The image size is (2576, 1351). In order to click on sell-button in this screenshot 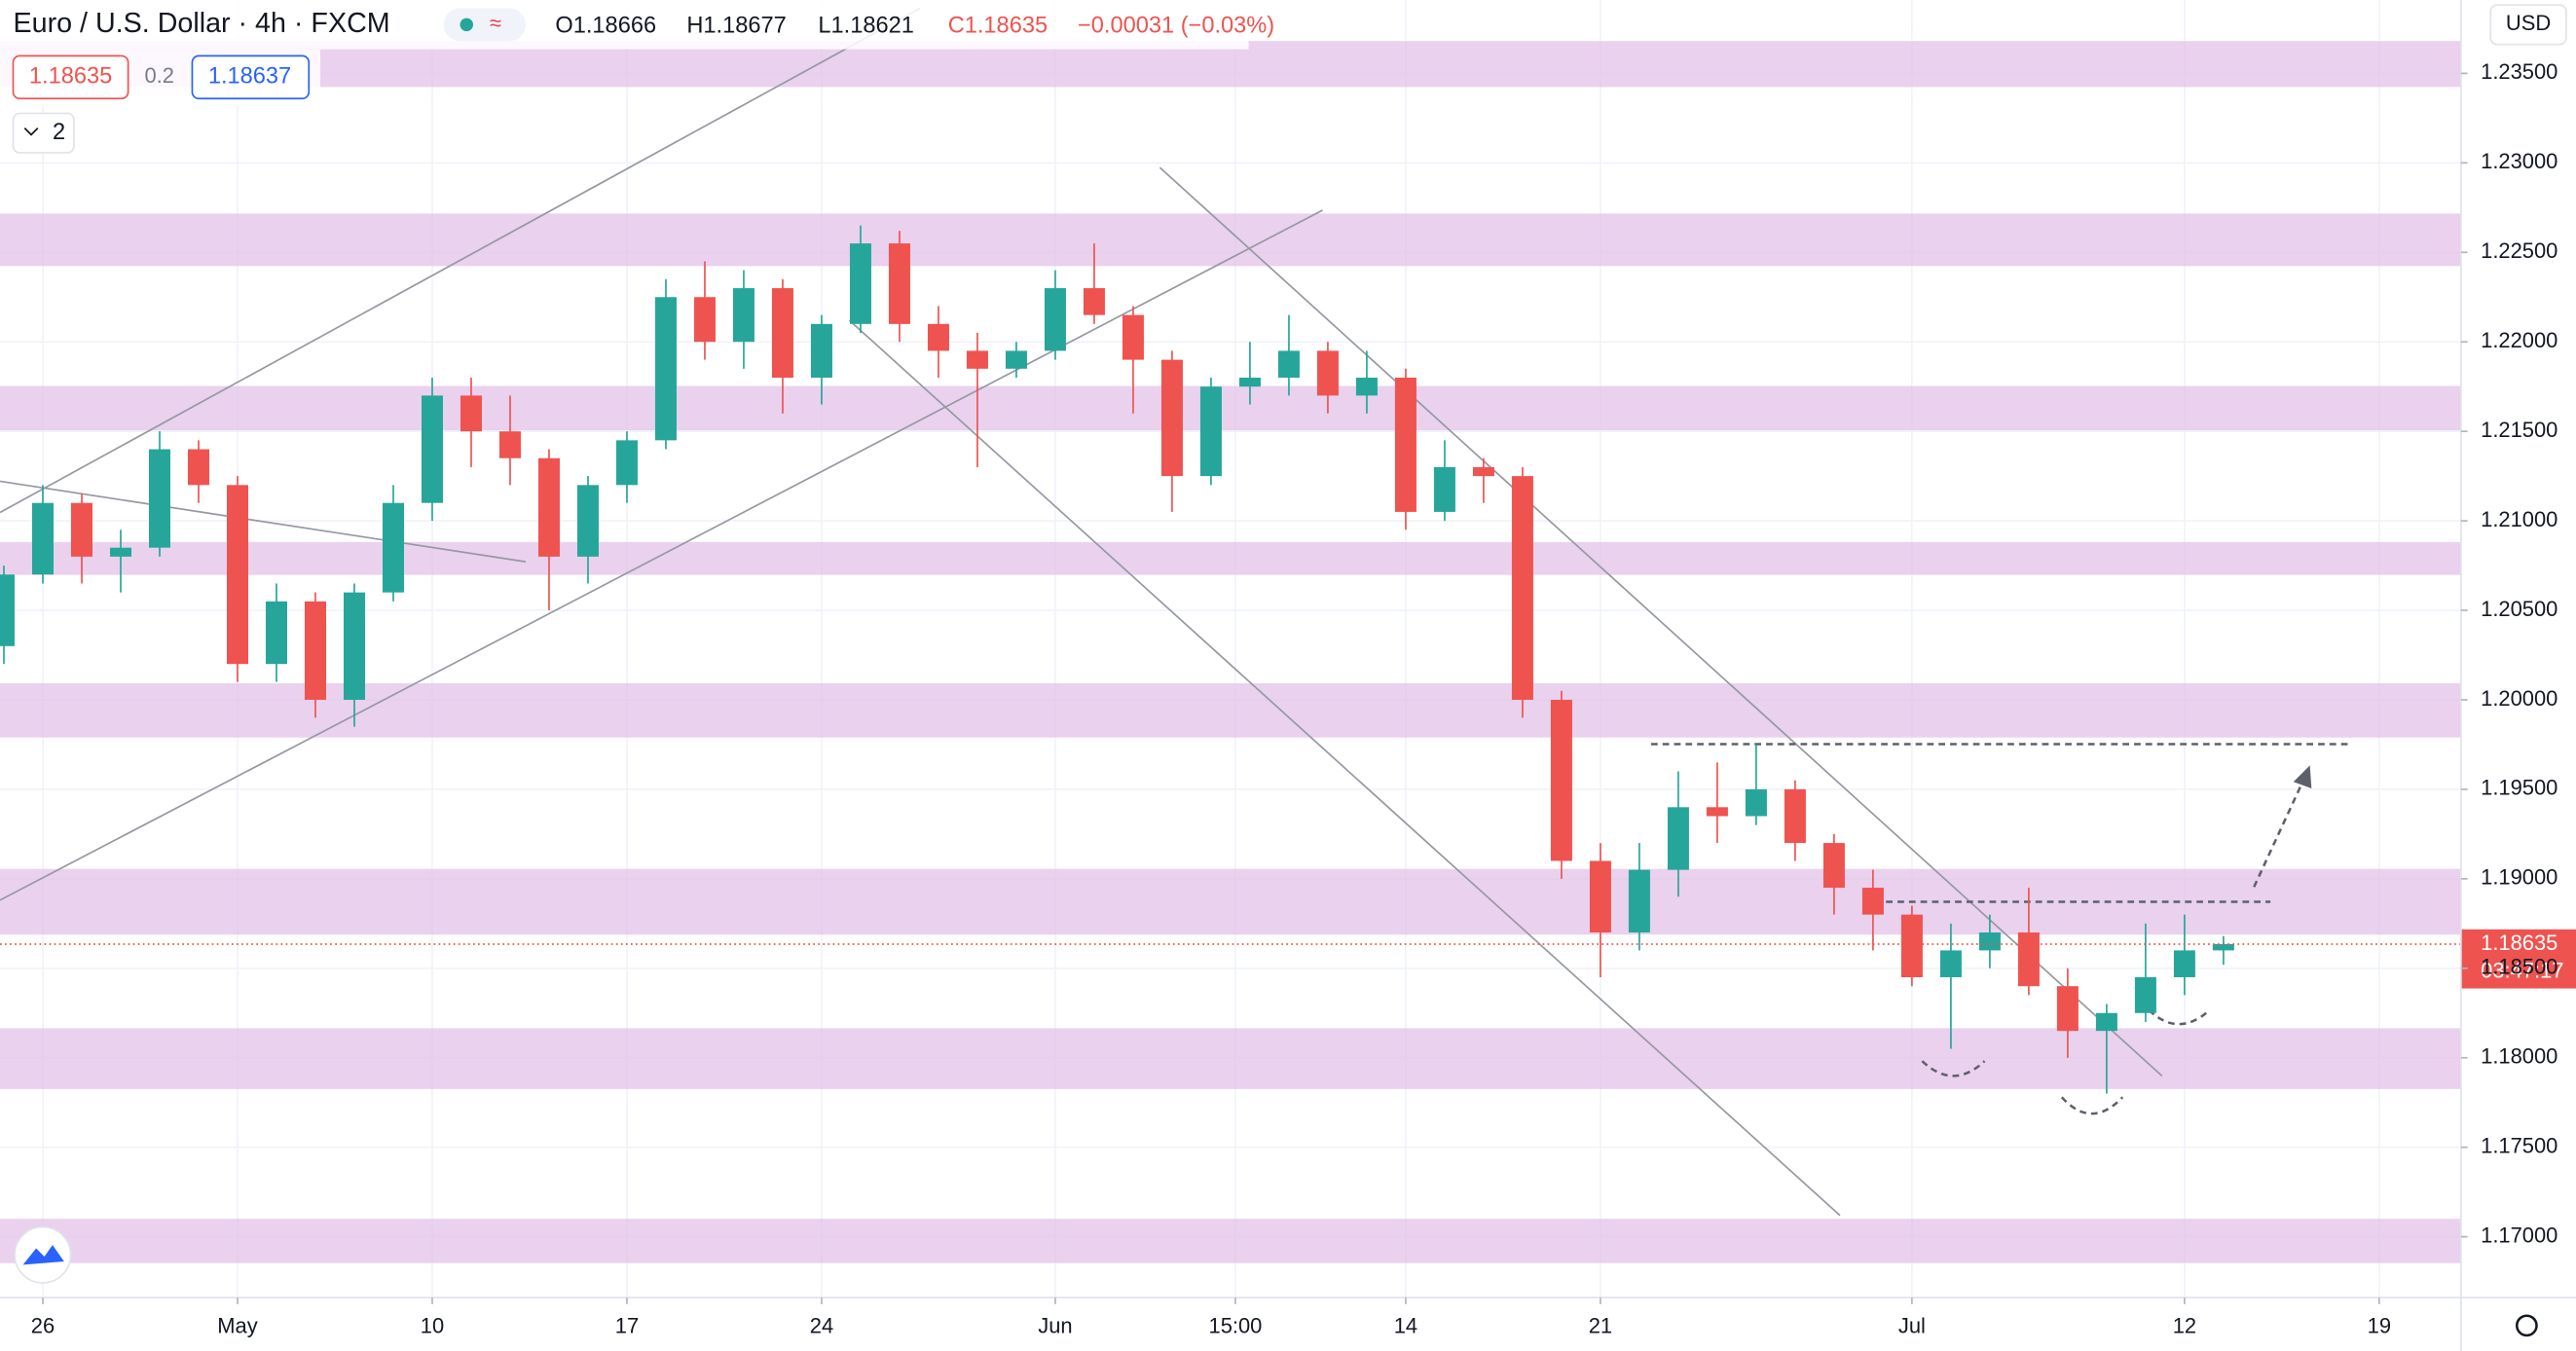, I will do `click(70, 77)`.